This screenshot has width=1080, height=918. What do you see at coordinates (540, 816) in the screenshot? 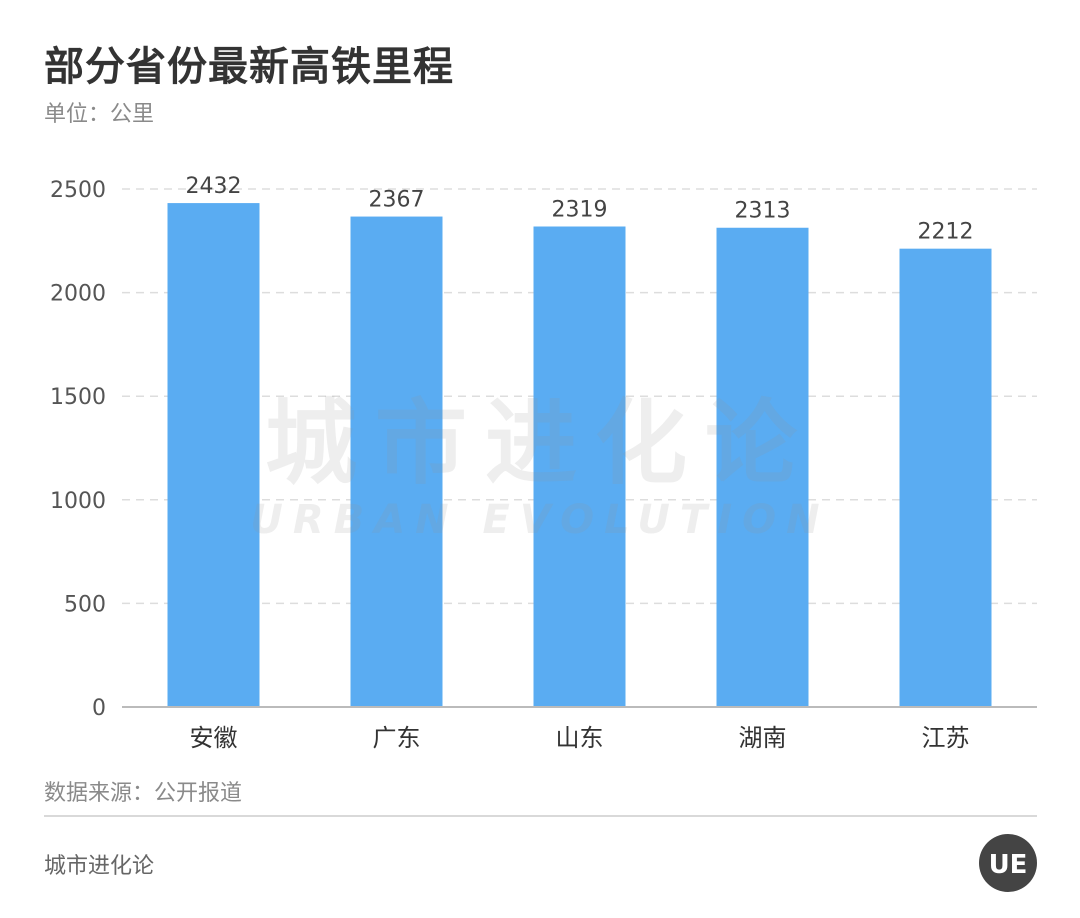
I see `divider` at bounding box center [540, 816].